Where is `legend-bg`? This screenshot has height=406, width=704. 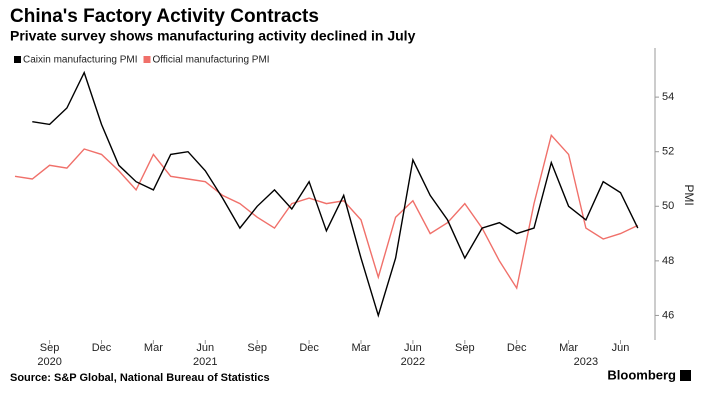 legend-bg is located at coordinates (155, 60).